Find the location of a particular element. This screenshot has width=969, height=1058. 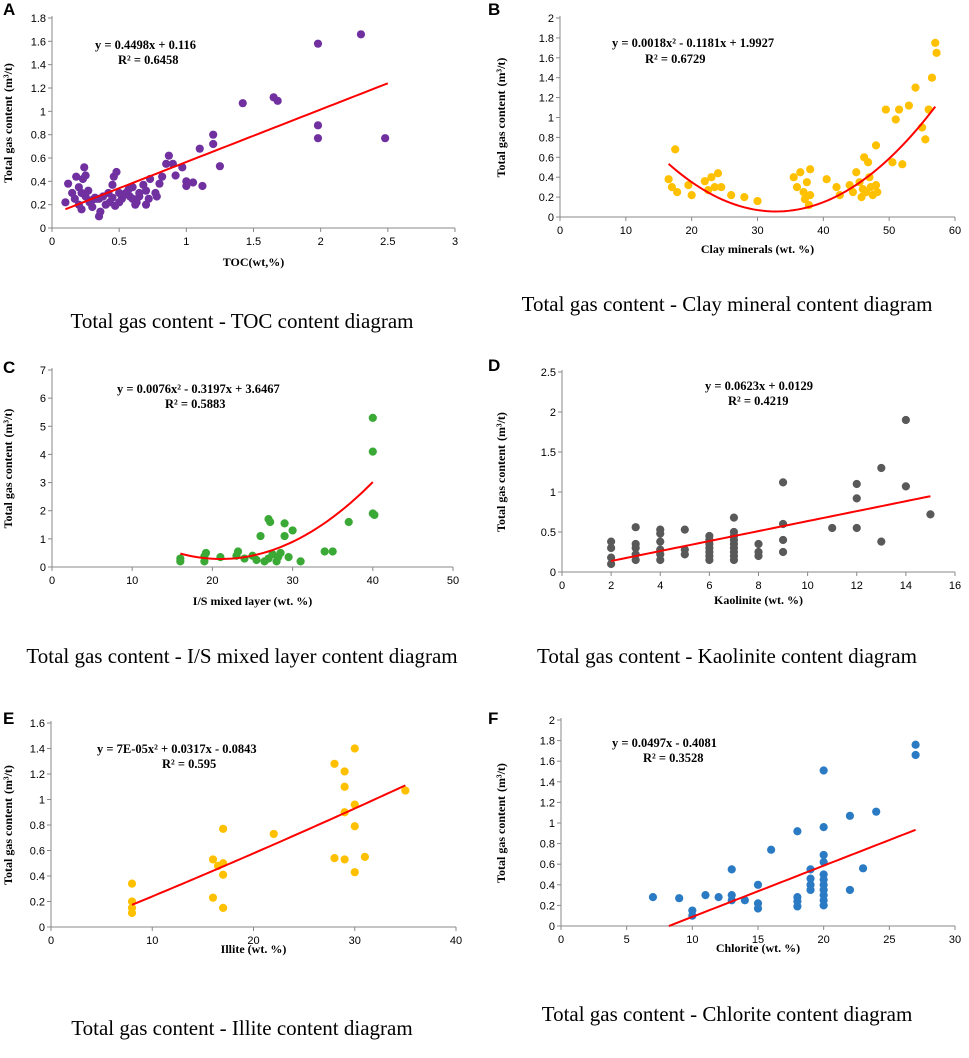

x-tick-label: 60 is located at coordinates (955, 231).